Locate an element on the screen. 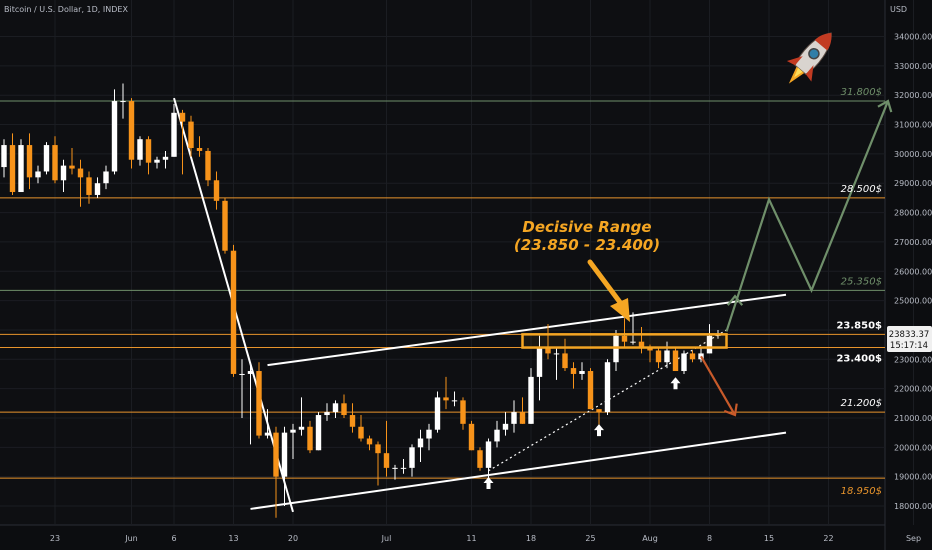  annotation-arrow-head is located at coordinates (620, 310).